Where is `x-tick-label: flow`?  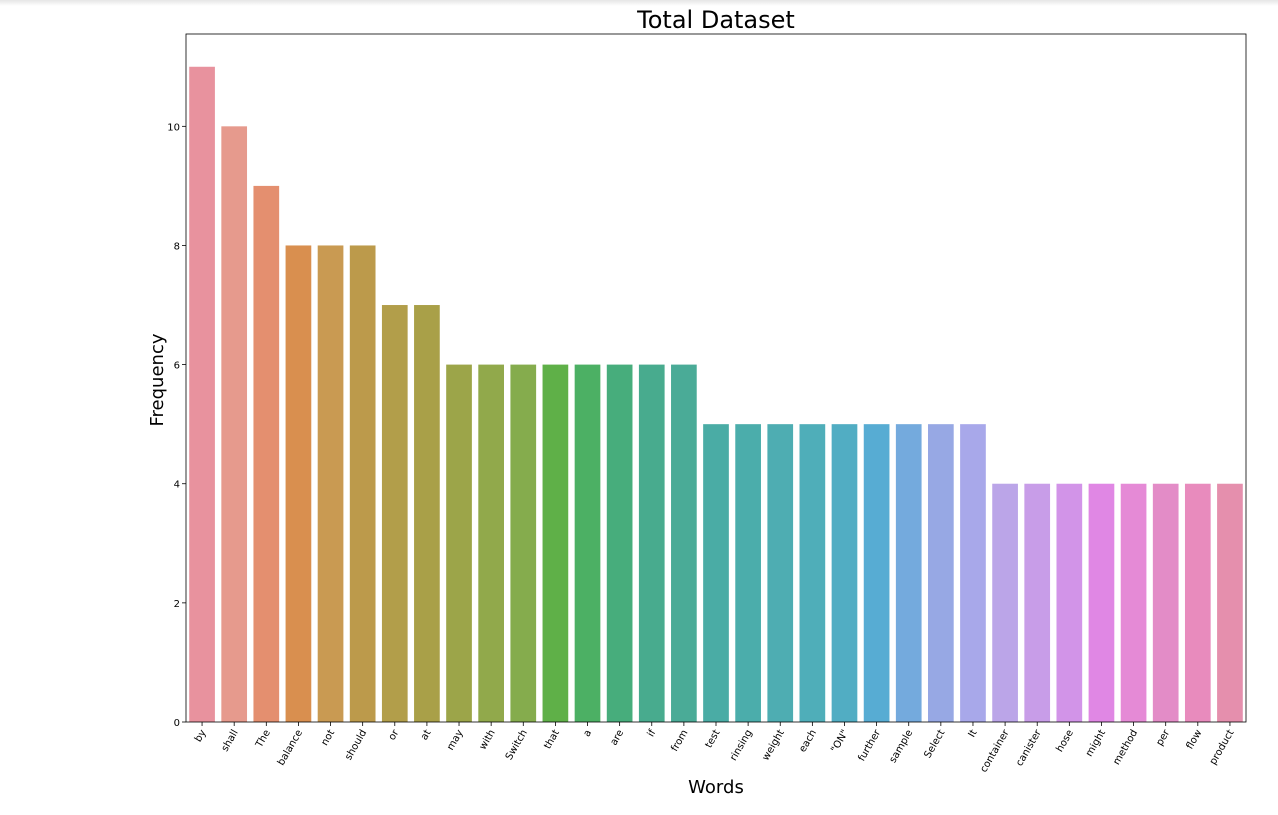 x-tick-label: flow is located at coordinates (1195, 739).